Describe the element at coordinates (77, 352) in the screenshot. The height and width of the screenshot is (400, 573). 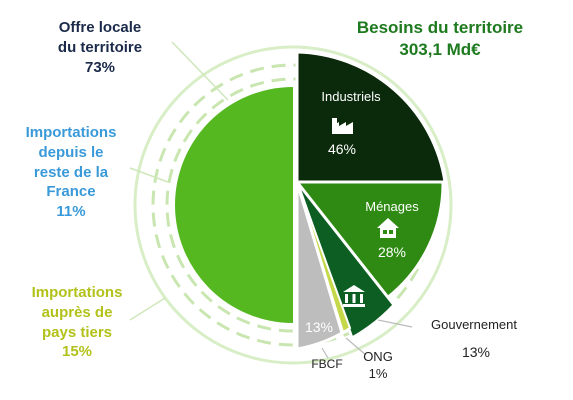
I see `percent-importations-tiers: 15%` at that location.